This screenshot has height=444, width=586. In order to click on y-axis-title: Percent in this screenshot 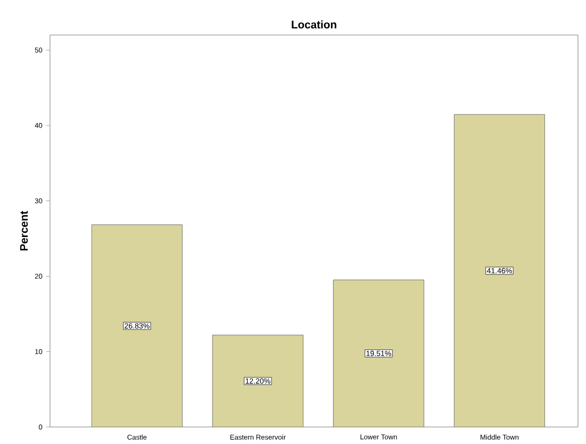, I will do `click(24, 230)`.